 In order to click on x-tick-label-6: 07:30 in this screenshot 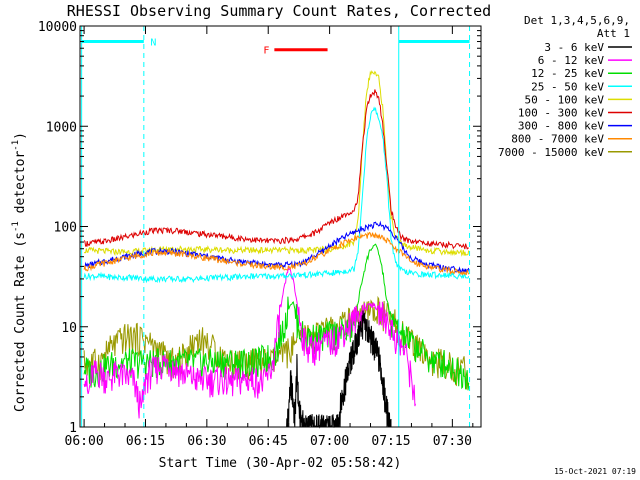, I will do `click(452, 441)`.